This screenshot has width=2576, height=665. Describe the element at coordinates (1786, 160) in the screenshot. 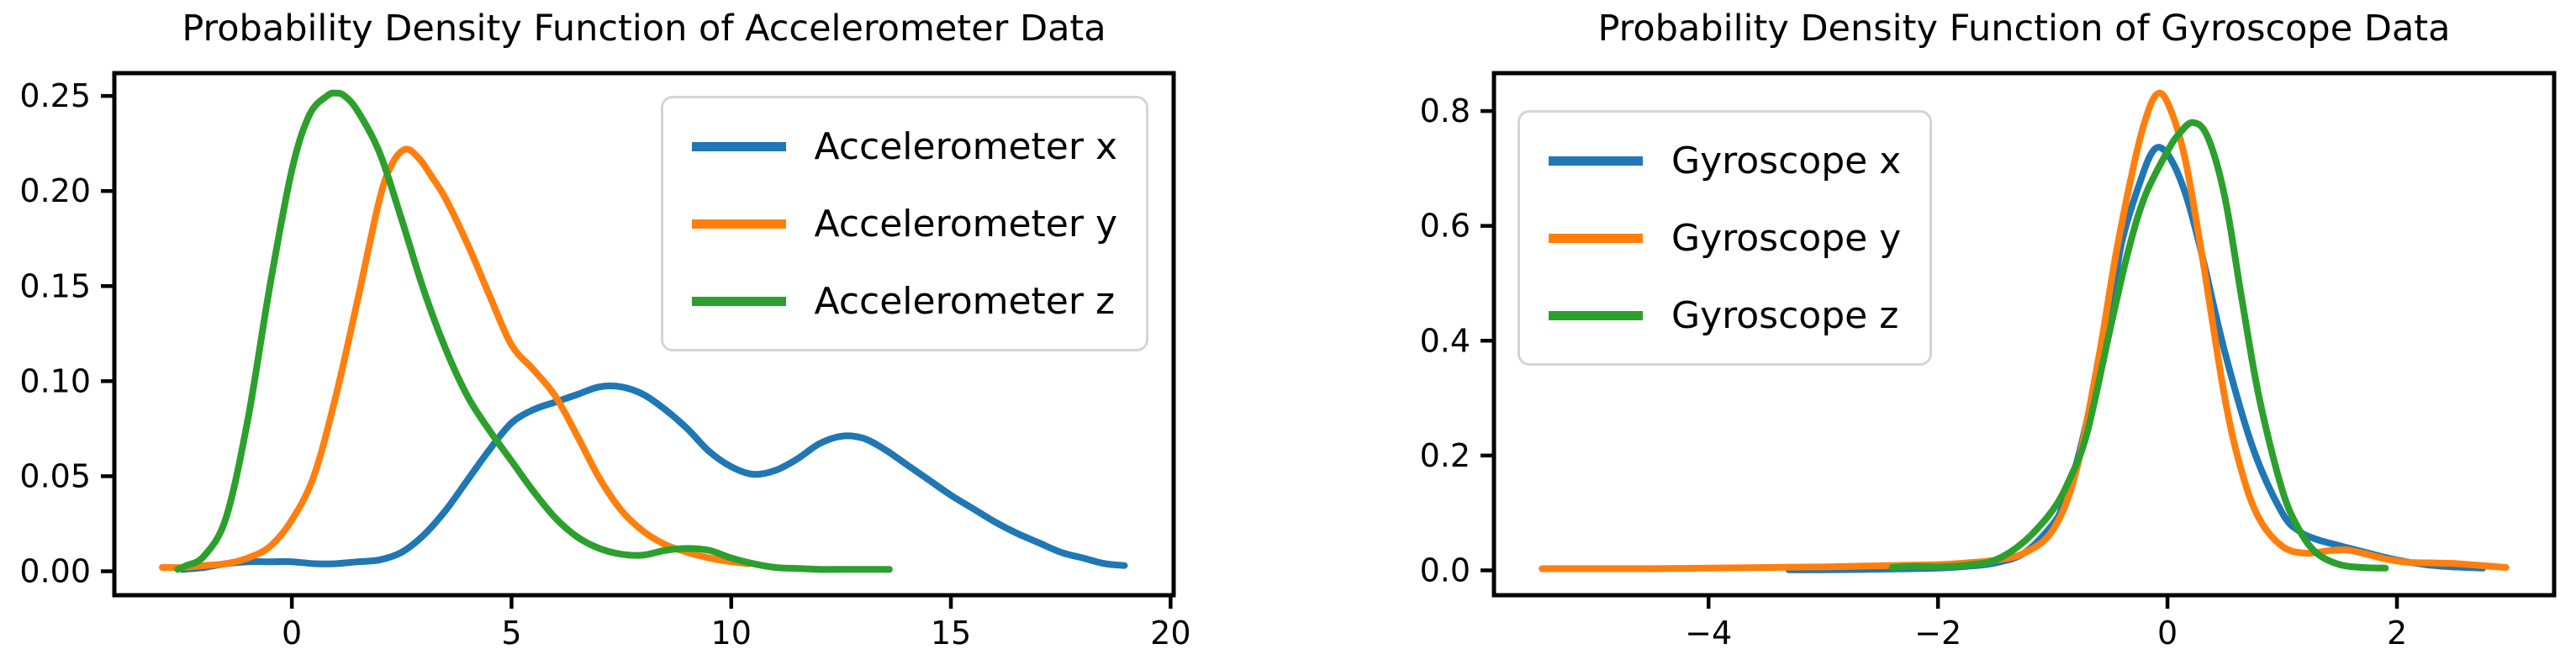

I see `legend-label: Gyroscope x` at that location.